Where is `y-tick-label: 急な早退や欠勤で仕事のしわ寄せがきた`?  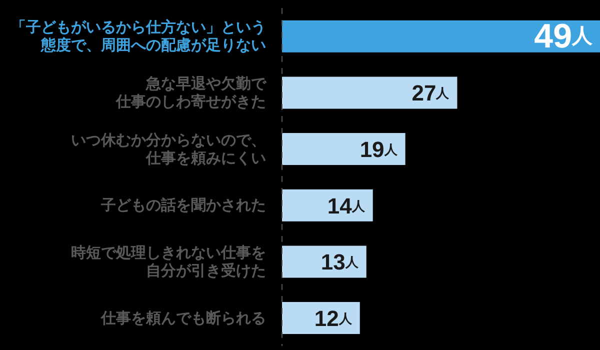
y-tick-label: 急な早退や欠勤で仕事のしわ寄せがきた is located at coordinates (191, 92).